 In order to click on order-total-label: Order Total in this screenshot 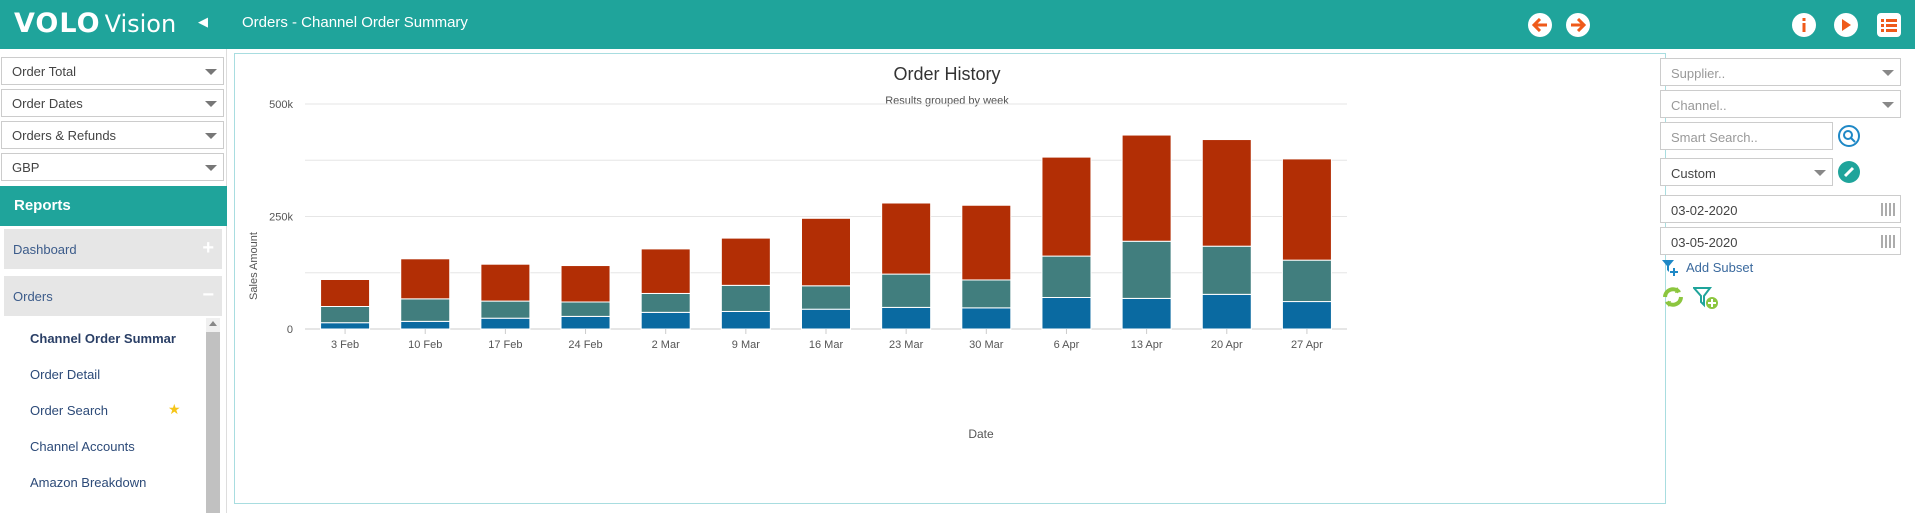, I will do `click(44, 71)`.